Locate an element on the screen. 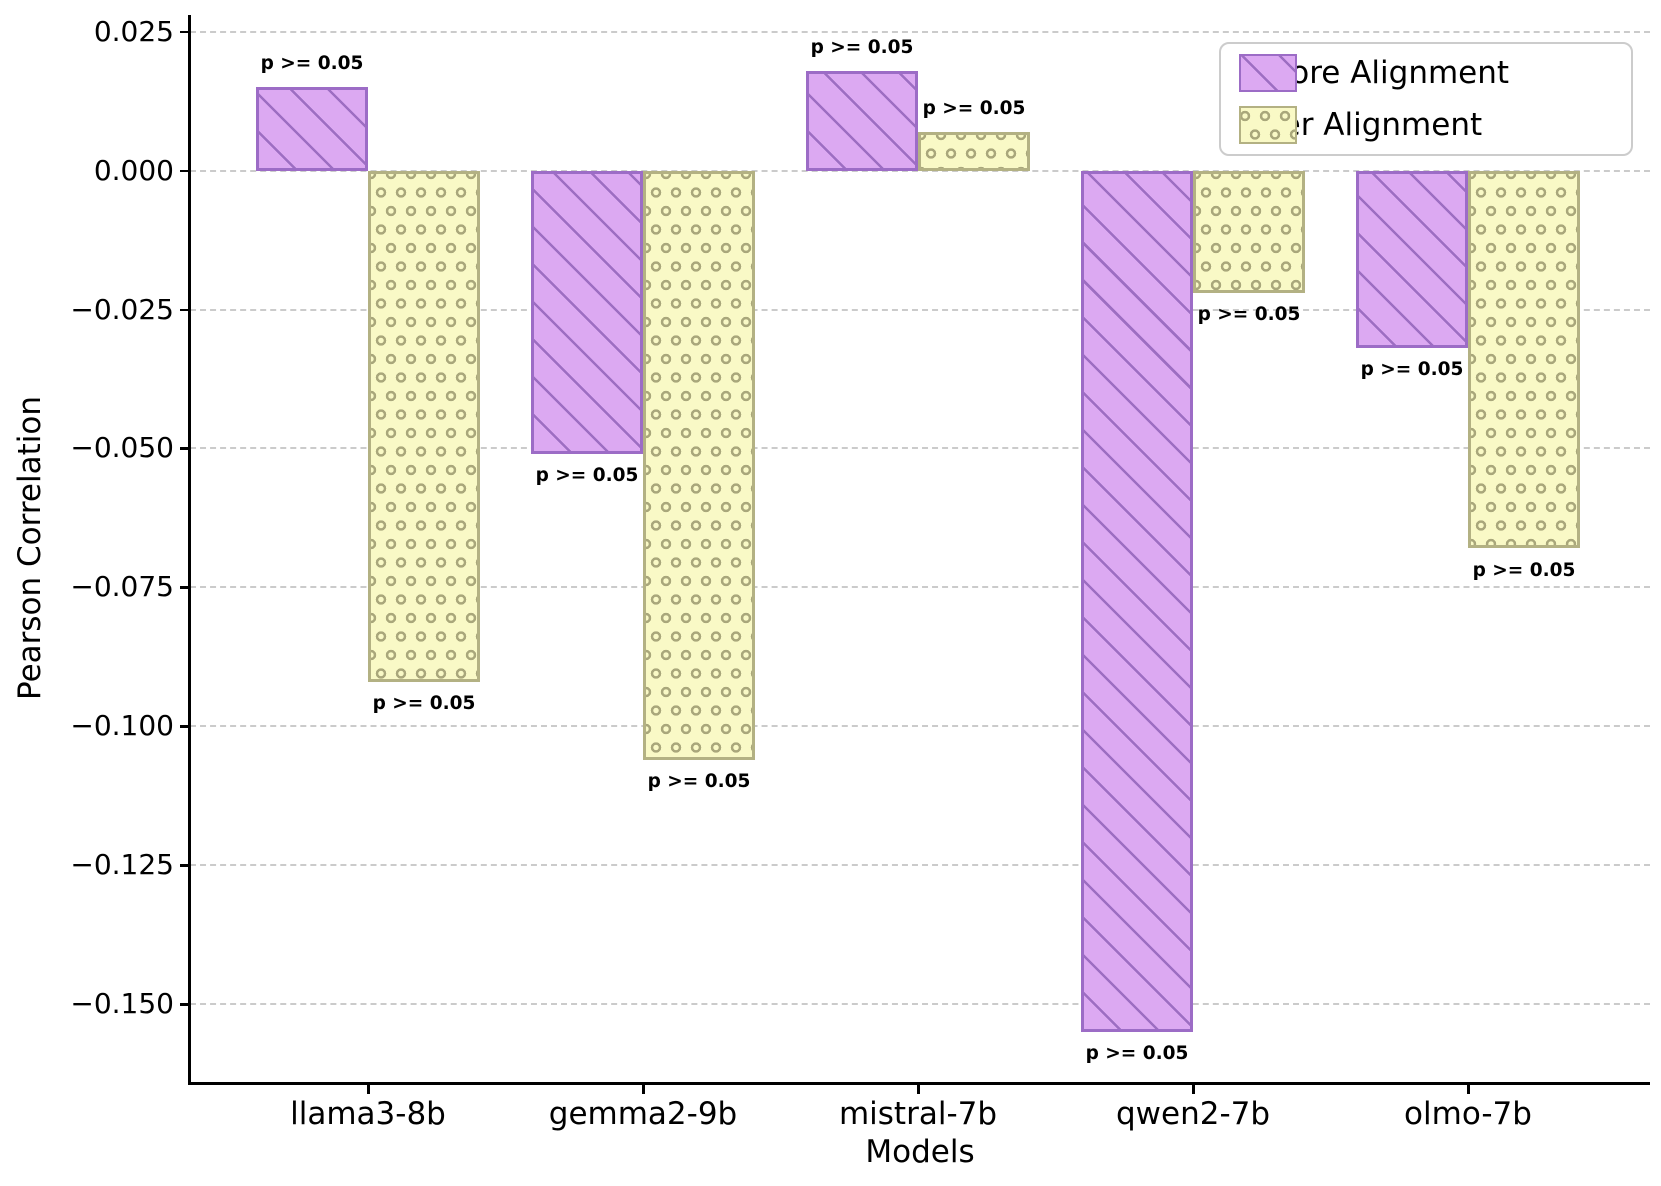 The width and height of the screenshot is (1661, 1186). legend-item-after: After Alignment is located at coordinates (1426, 125).